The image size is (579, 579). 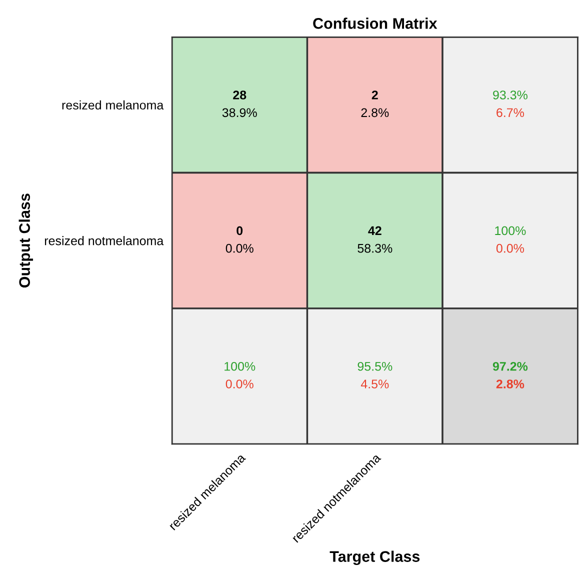 What do you see at coordinates (375, 230) in the screenshot?
I see `data-label: 42` at bounding box center [375, 230].